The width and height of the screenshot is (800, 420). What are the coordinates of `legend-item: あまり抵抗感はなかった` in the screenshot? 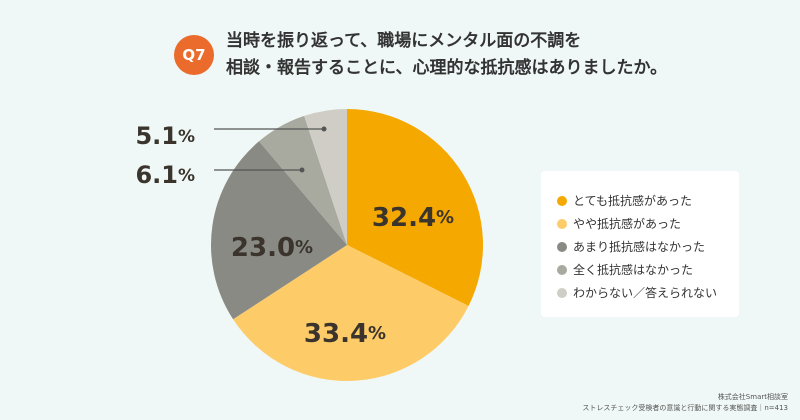 It's located at (648, 246).